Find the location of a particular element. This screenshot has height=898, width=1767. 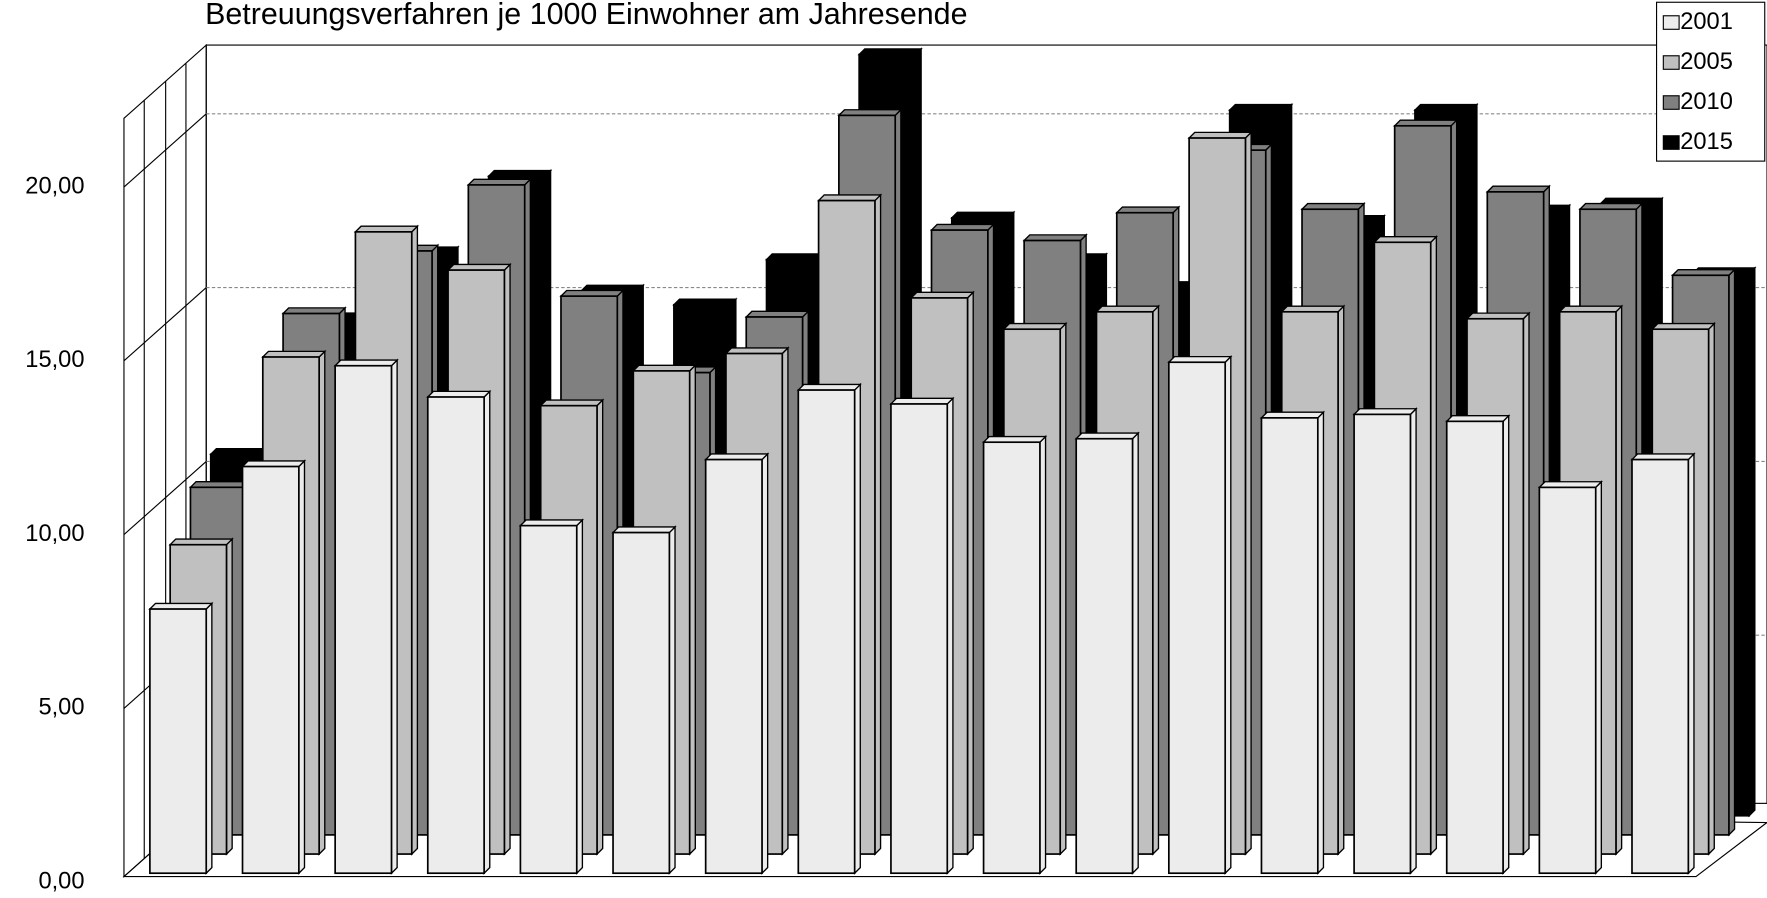

legend-label: 2005 is located at coordinates (1706, 62).